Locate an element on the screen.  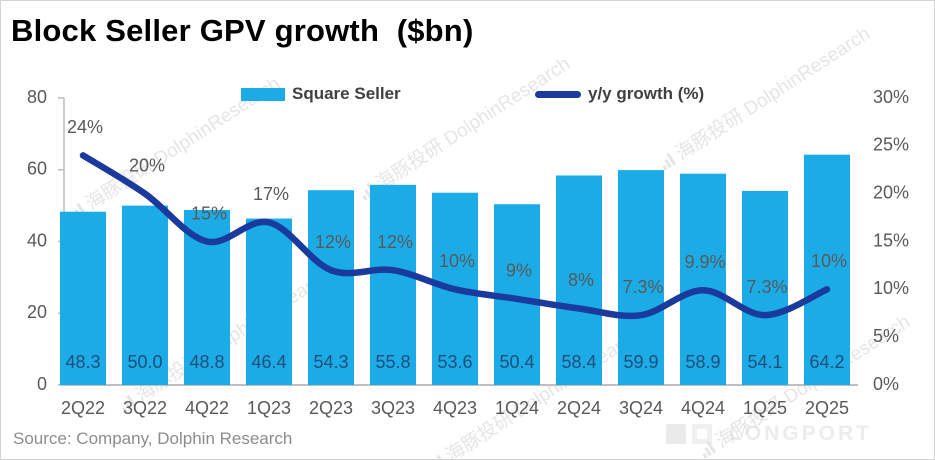
bar-value-label: 48.8 is located at coordinates (206, 362).